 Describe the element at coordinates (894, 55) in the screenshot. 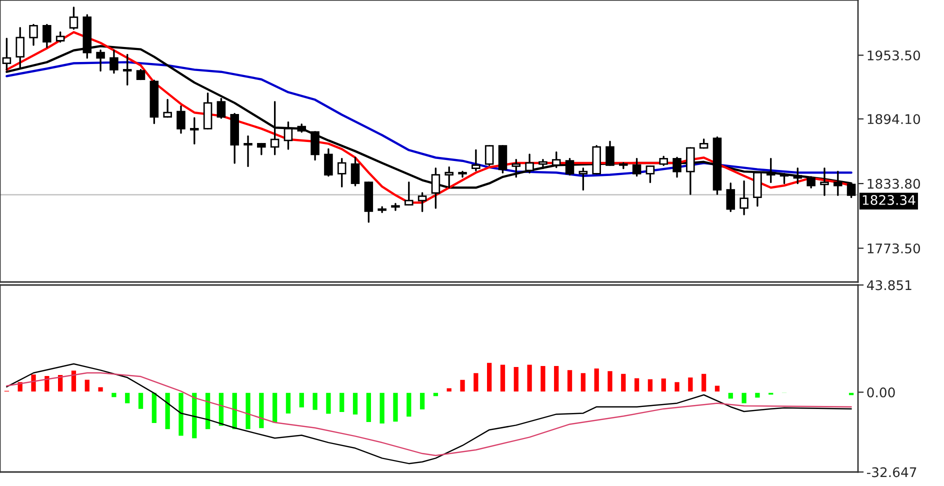

I see `y-tick-label: 1953.50` at that location.